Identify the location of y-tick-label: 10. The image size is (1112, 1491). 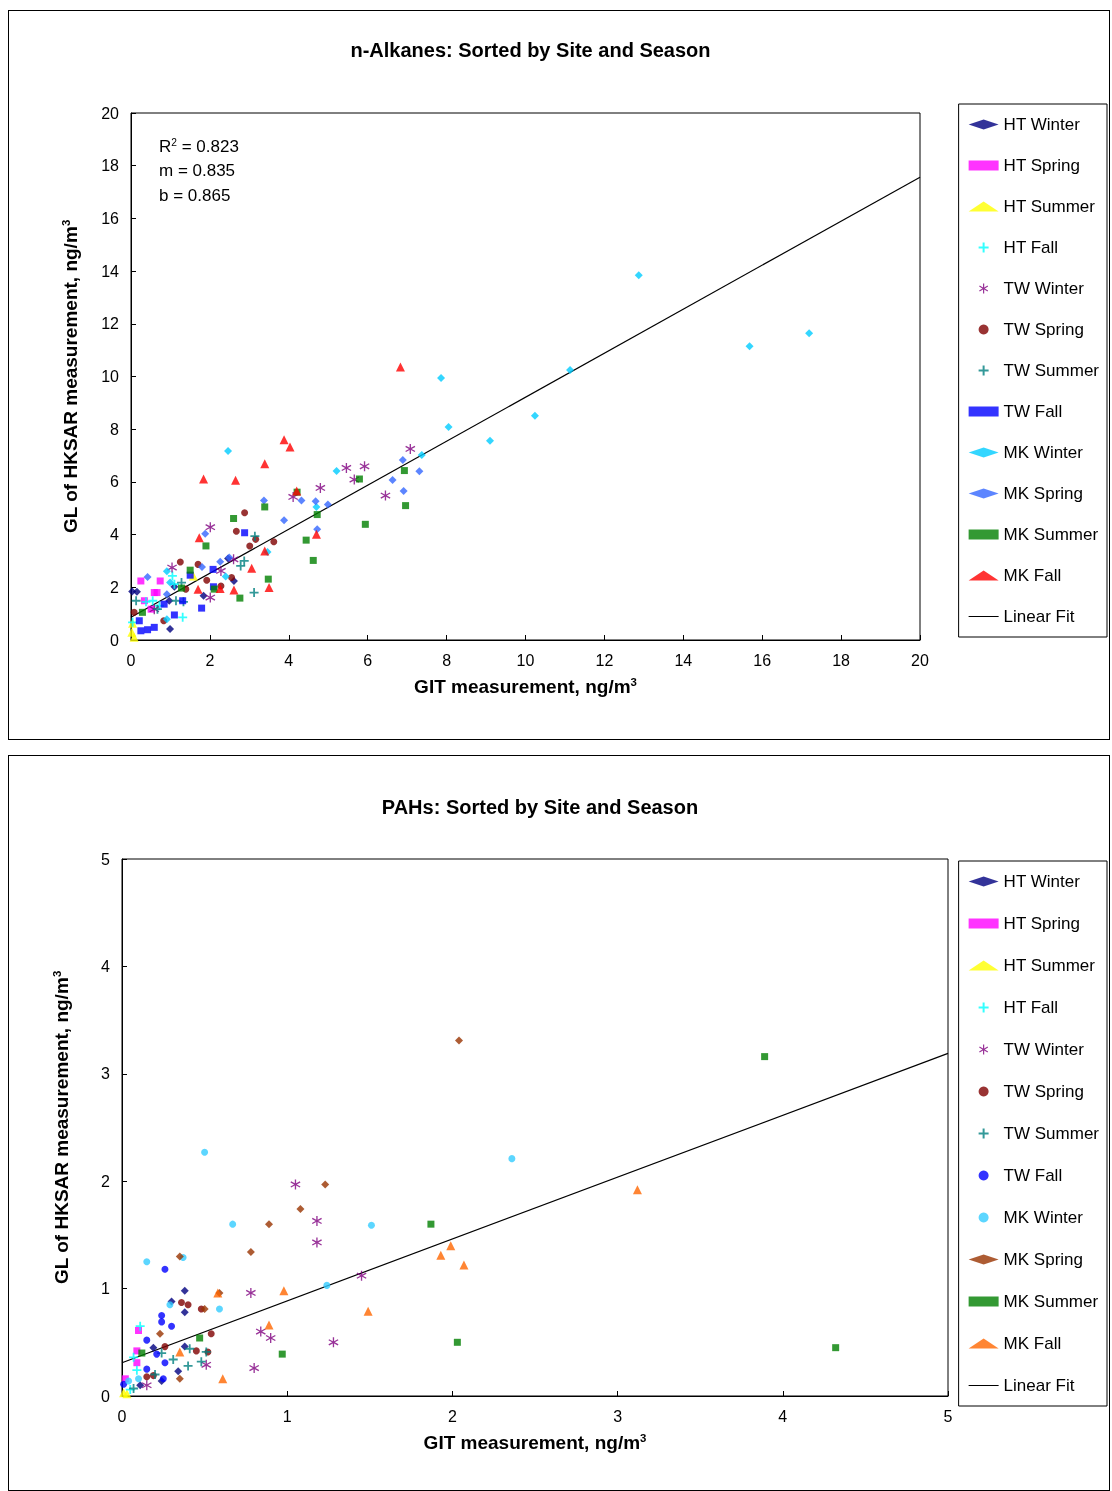
(110, 376).